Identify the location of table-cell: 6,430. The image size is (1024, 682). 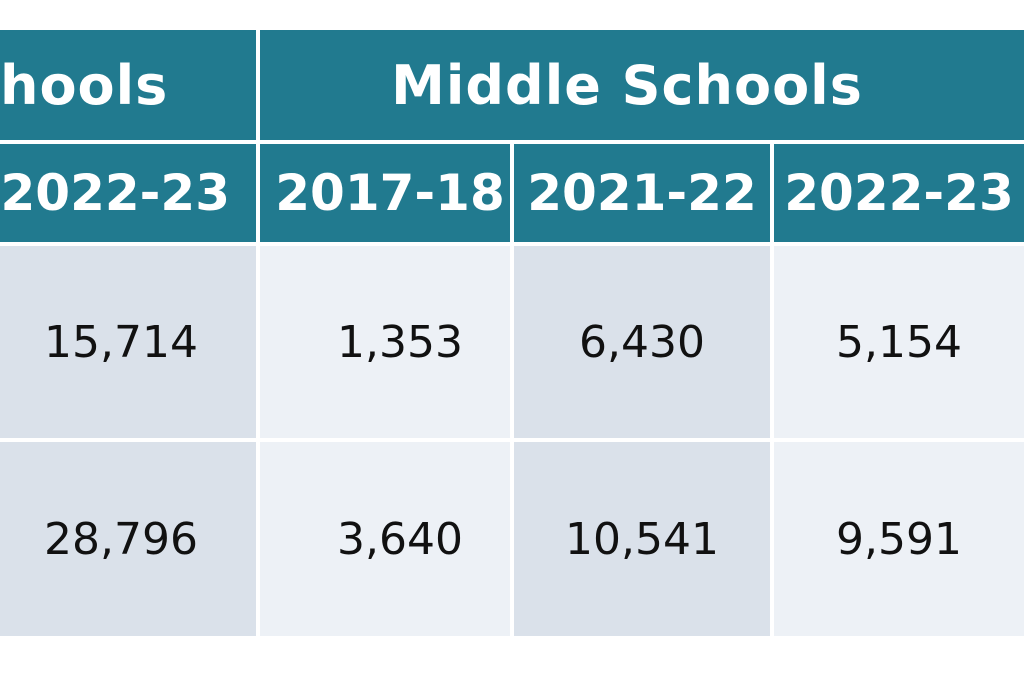
(642, 342).